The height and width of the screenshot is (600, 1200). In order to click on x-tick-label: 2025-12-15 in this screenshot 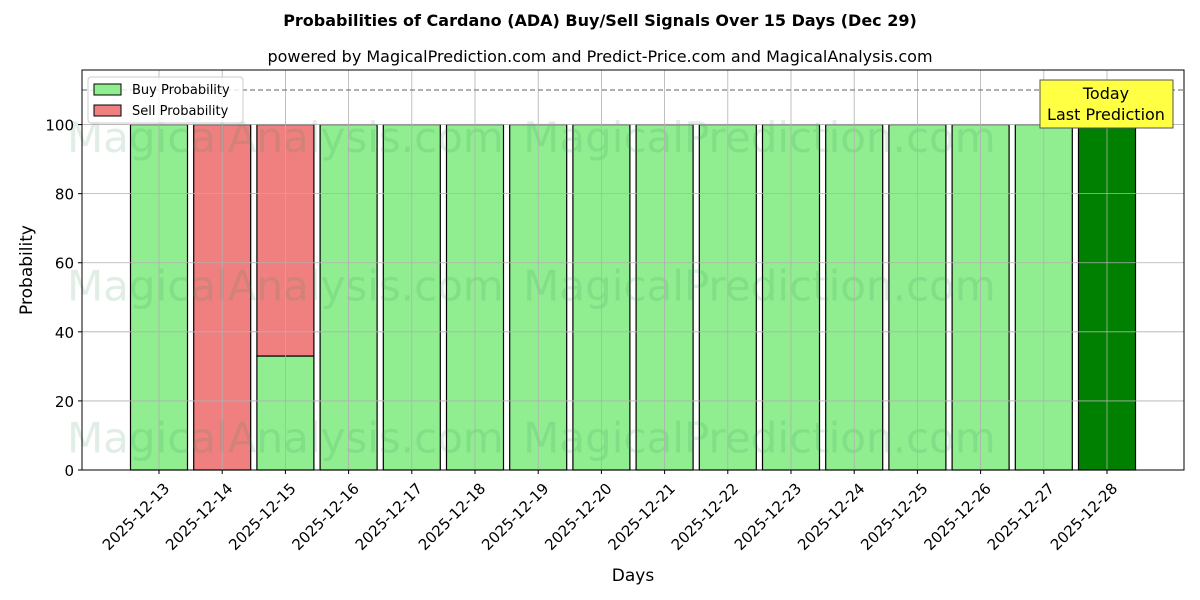, I will do `click(262, 517)`.